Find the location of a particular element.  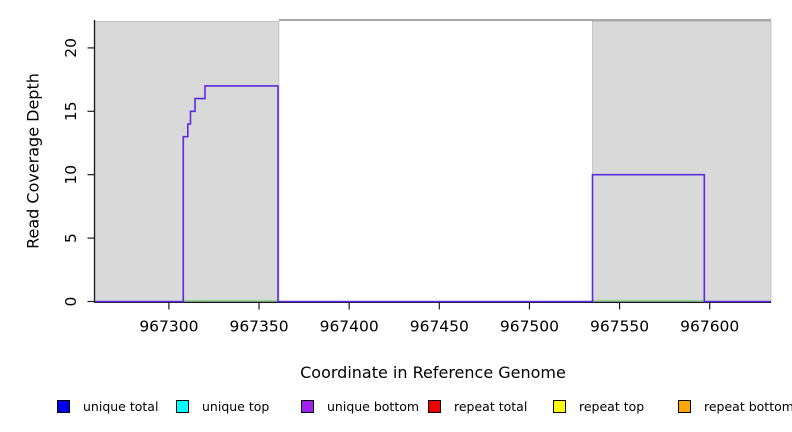

y-tick-label: 5 is located at coordinates (71, 238).